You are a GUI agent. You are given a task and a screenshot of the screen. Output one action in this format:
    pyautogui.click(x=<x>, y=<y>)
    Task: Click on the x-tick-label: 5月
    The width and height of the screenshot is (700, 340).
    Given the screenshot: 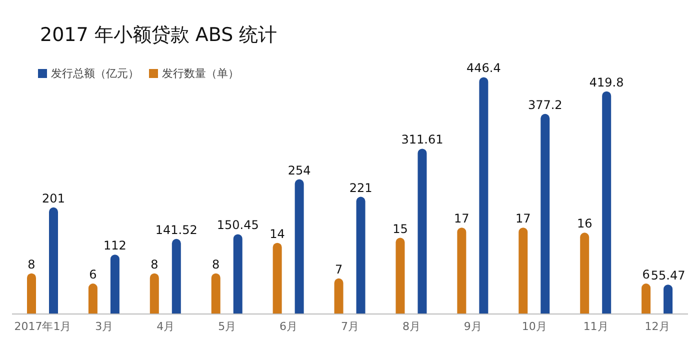 What is the action you would take?
    pyautogui.click(x=227, y=326)
    